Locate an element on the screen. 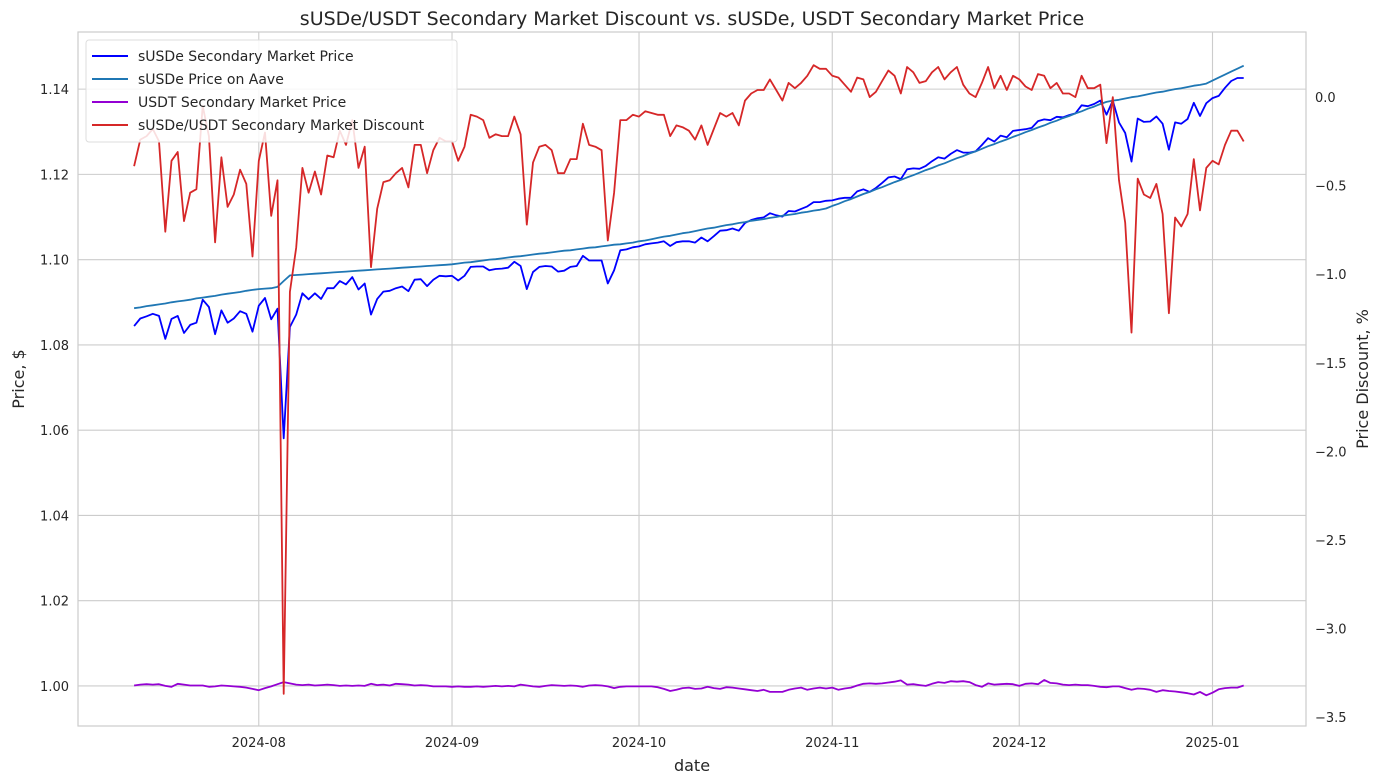  y-tick-label: 1.12 is located at coordinates (54, 175).